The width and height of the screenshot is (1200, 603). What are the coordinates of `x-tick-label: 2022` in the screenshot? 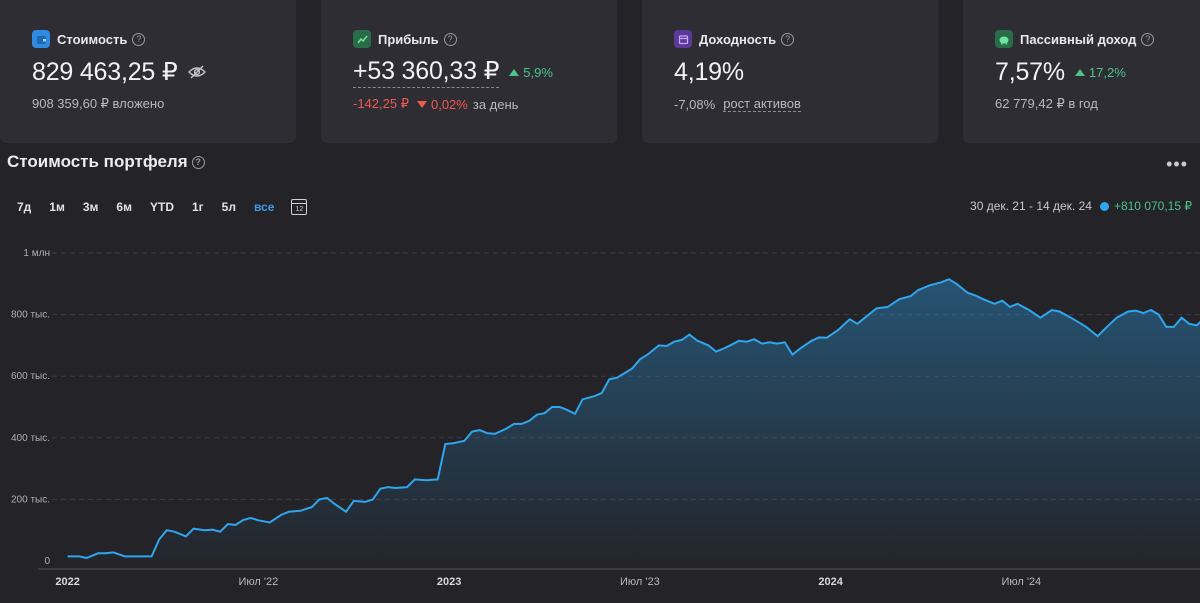 It's located at (67, 582).